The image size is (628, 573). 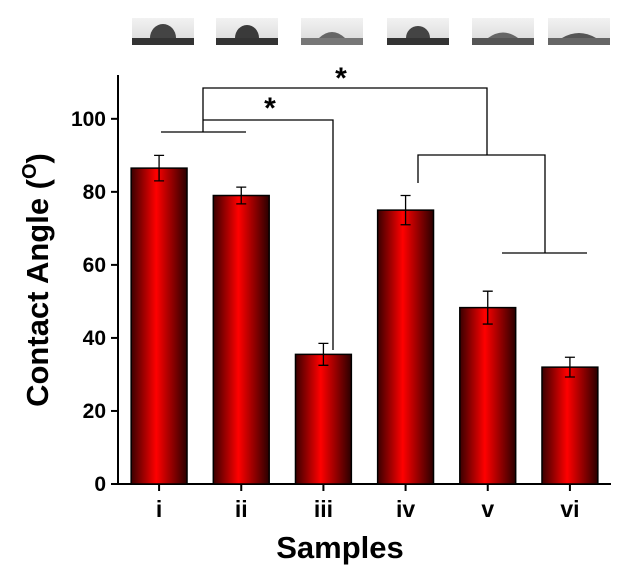 What do you see at coordinates (37, 292) in the screenshot?
I see `y-axis-title-text: Contact Angle (` at bounding box center [37, 292].